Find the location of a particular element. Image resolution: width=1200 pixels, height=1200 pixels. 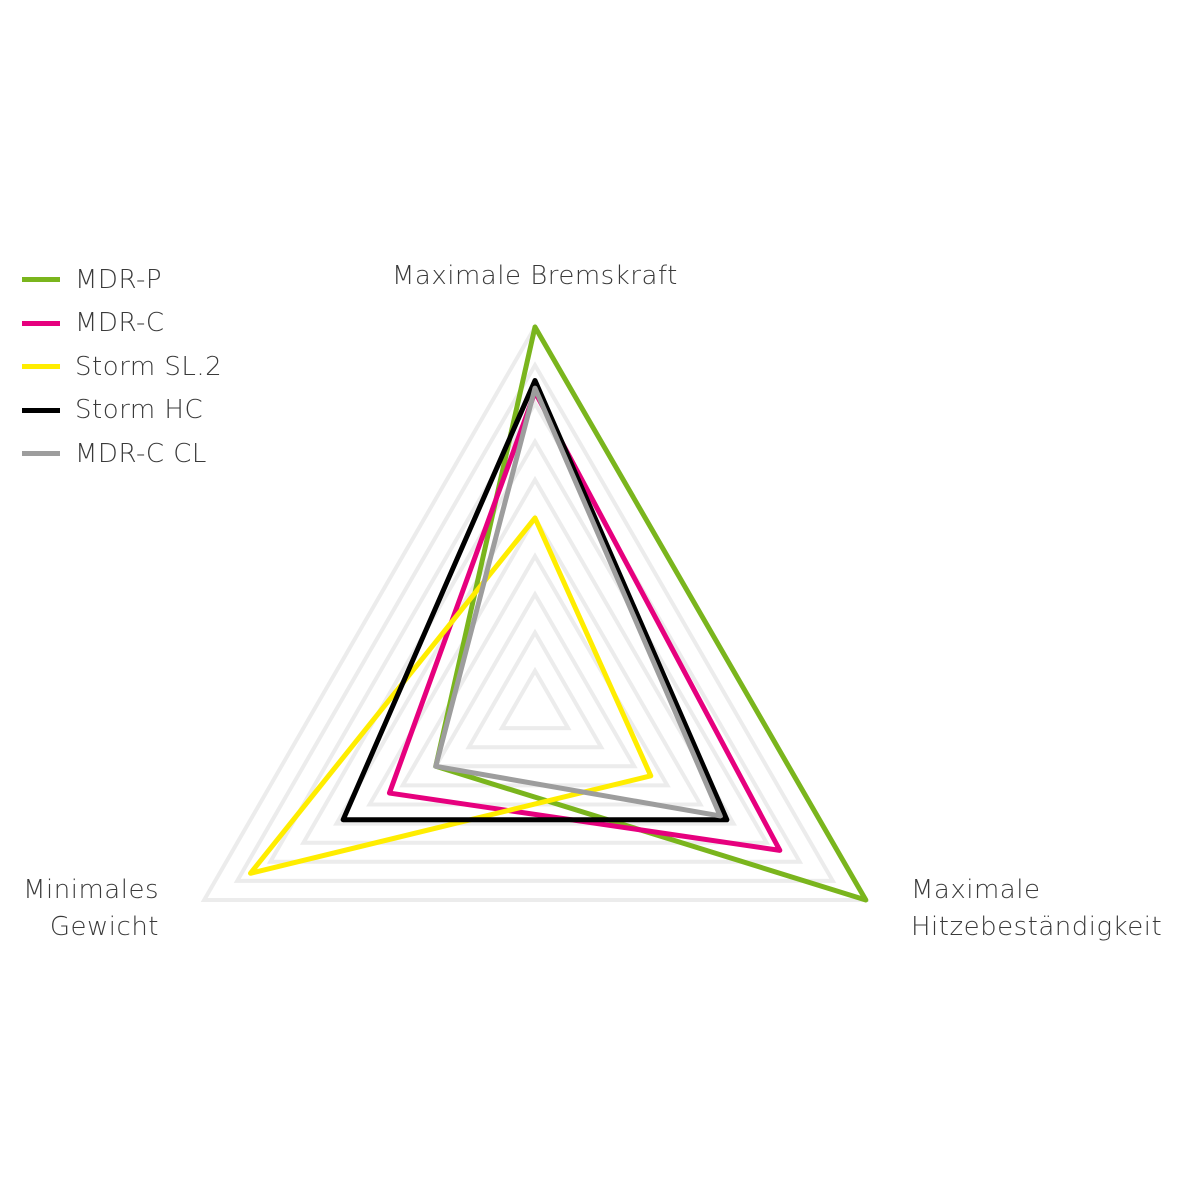

legend-item-storm-hc: Storm HC is located at coordinates (122, 411).